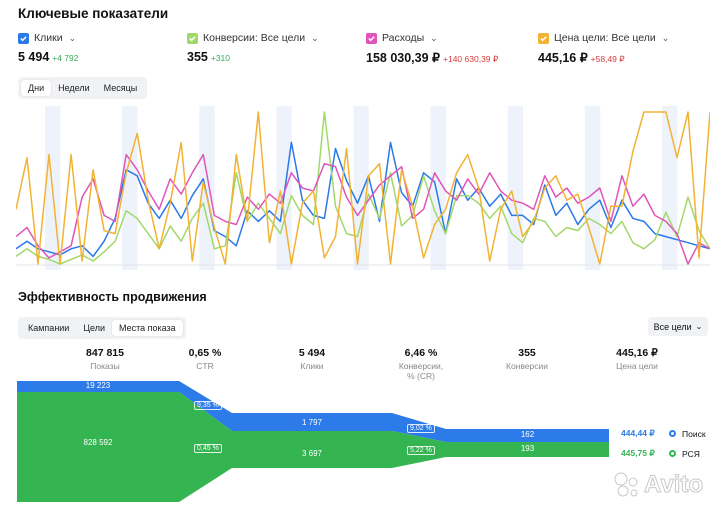  Describe the element at coordinates (673, 485) in the screenshot. I see `watermark-text: Avito` at that location.